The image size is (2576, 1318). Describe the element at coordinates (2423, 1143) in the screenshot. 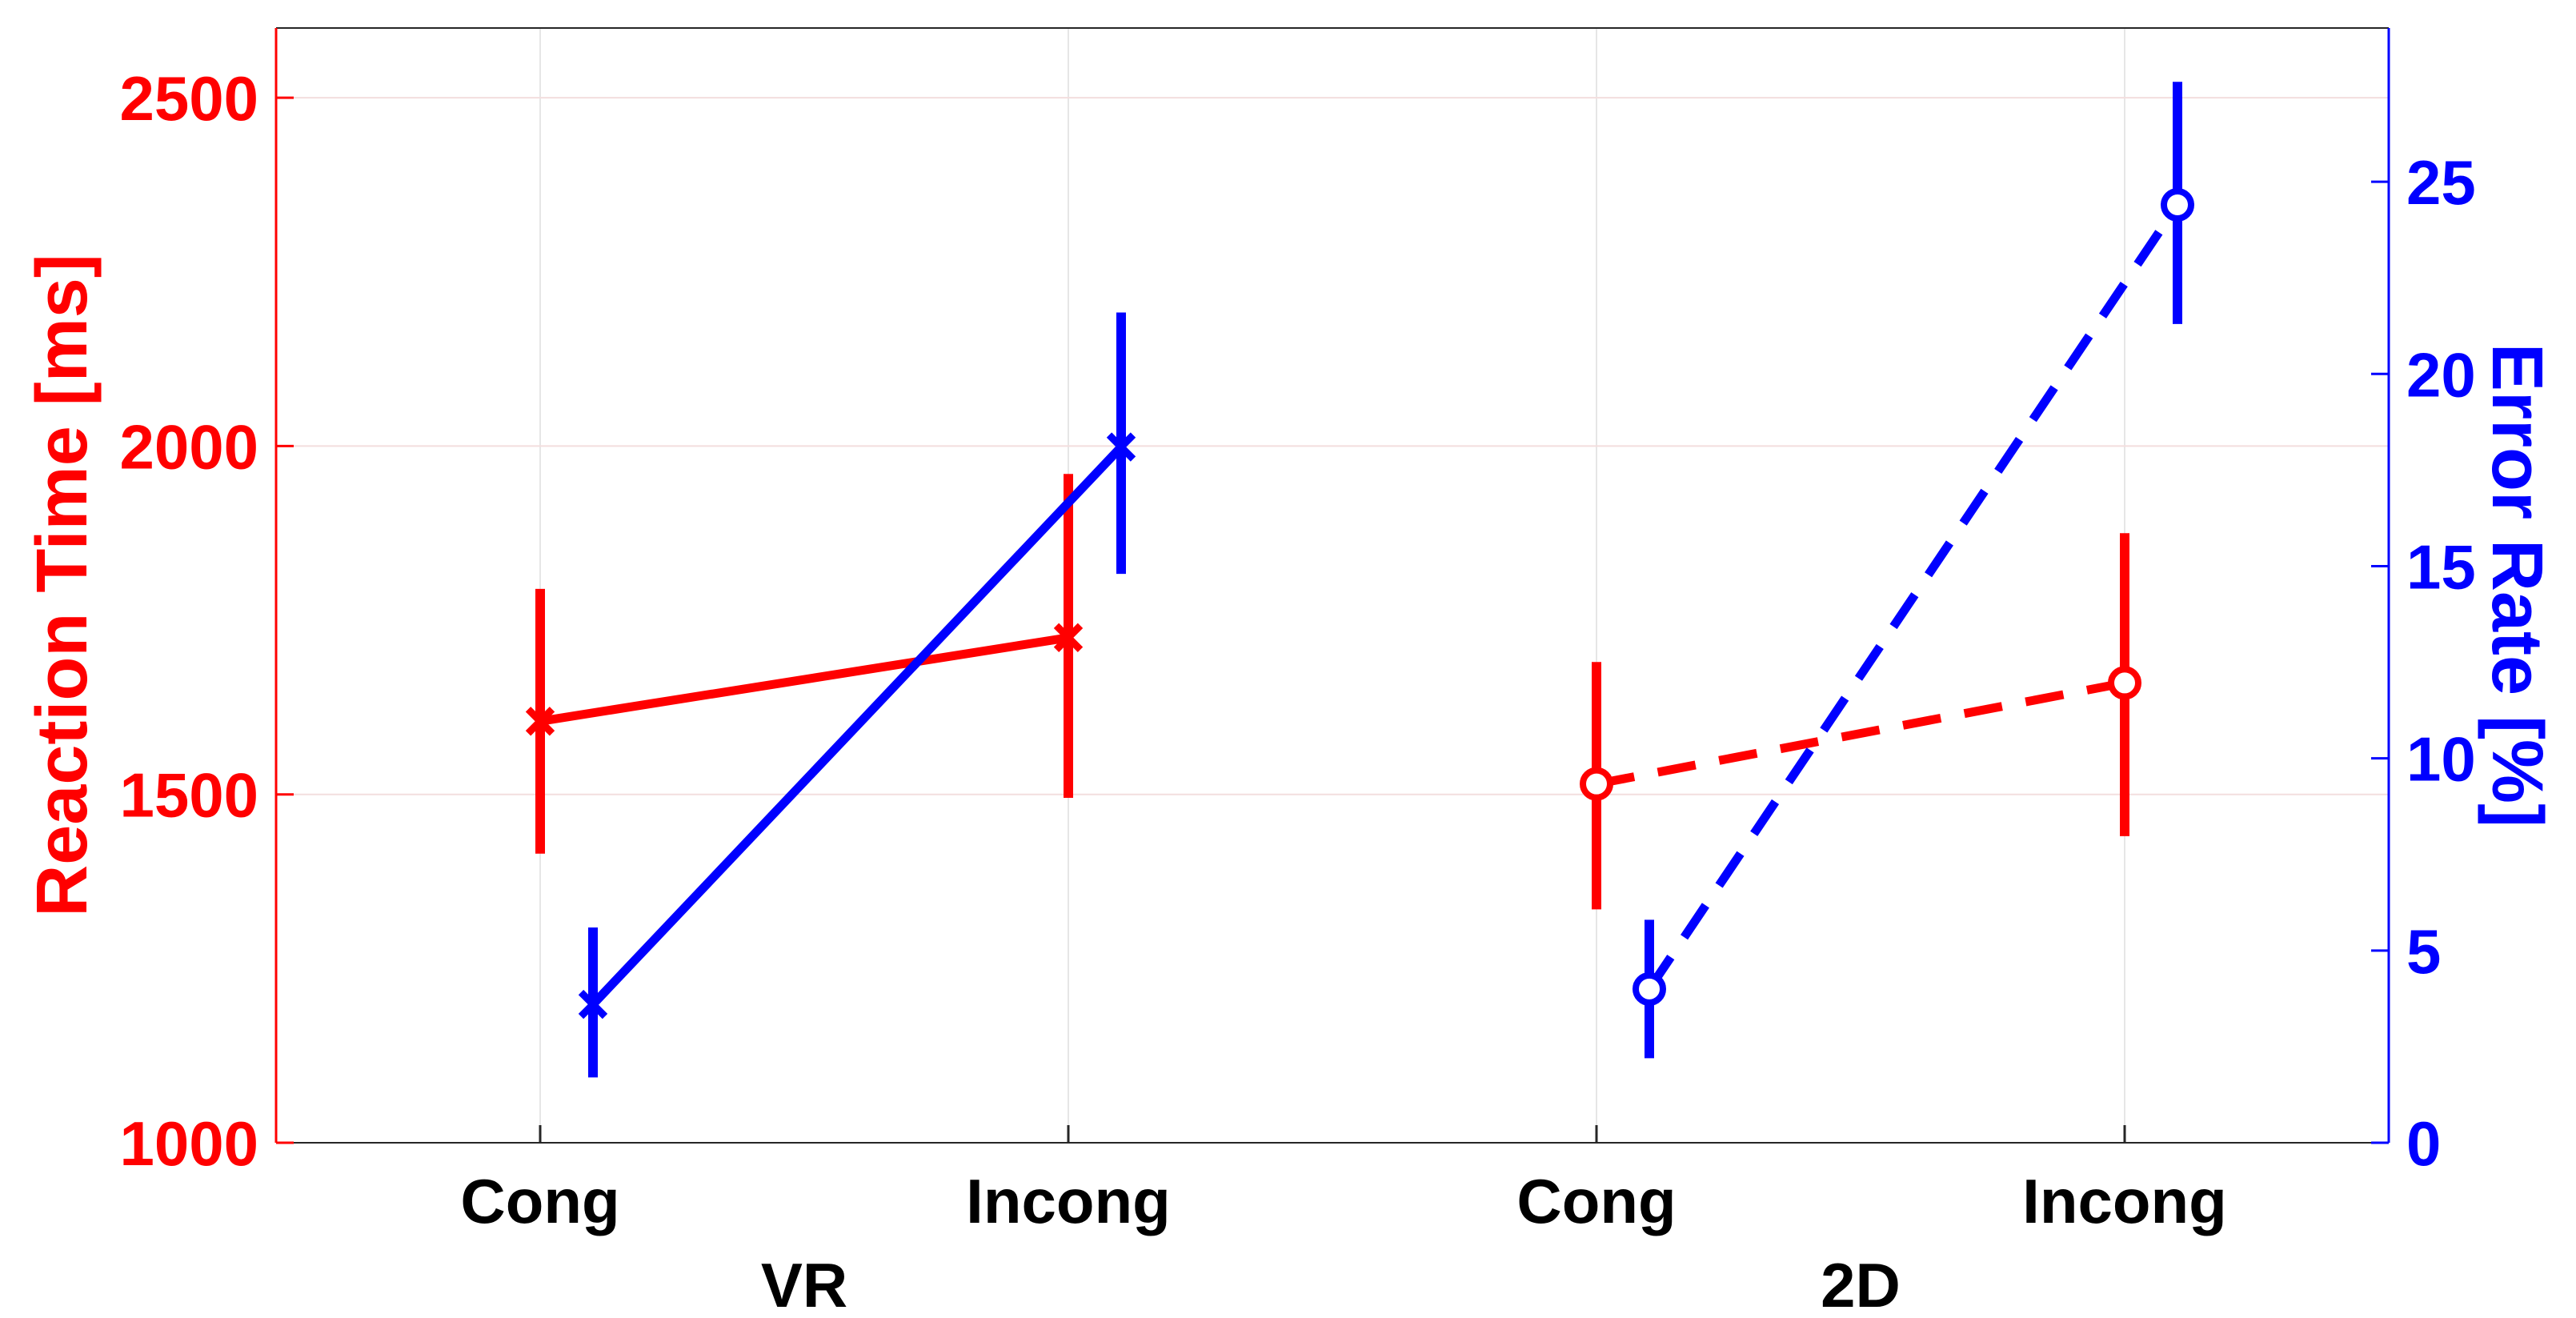

I see `y-tick-label-right: 0` at that location.